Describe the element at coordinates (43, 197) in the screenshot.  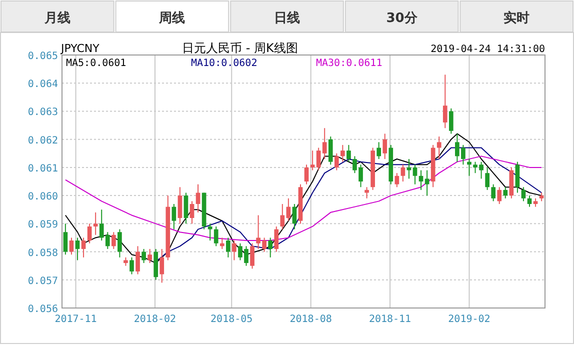
I see `y-tick-label: 0.060` at that location.